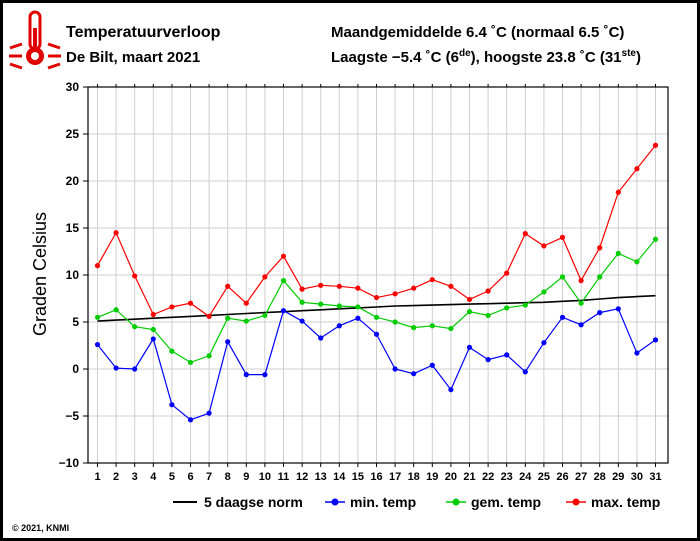 The image size is (700, 541). I want to click on extremes-text-a: Laagste −5.4 ˚C (6, so click(395, 57).